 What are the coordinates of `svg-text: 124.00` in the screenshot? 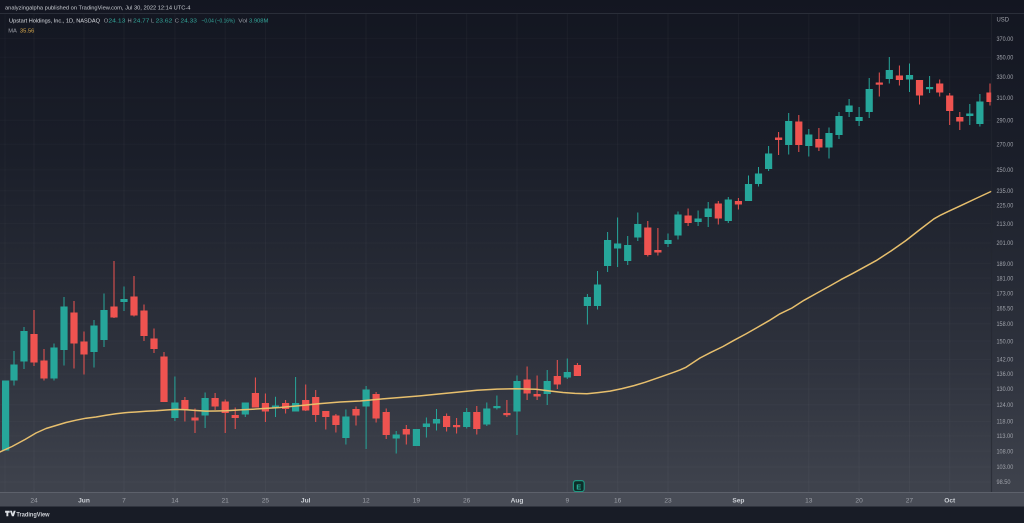 It's located at (1005, 406).